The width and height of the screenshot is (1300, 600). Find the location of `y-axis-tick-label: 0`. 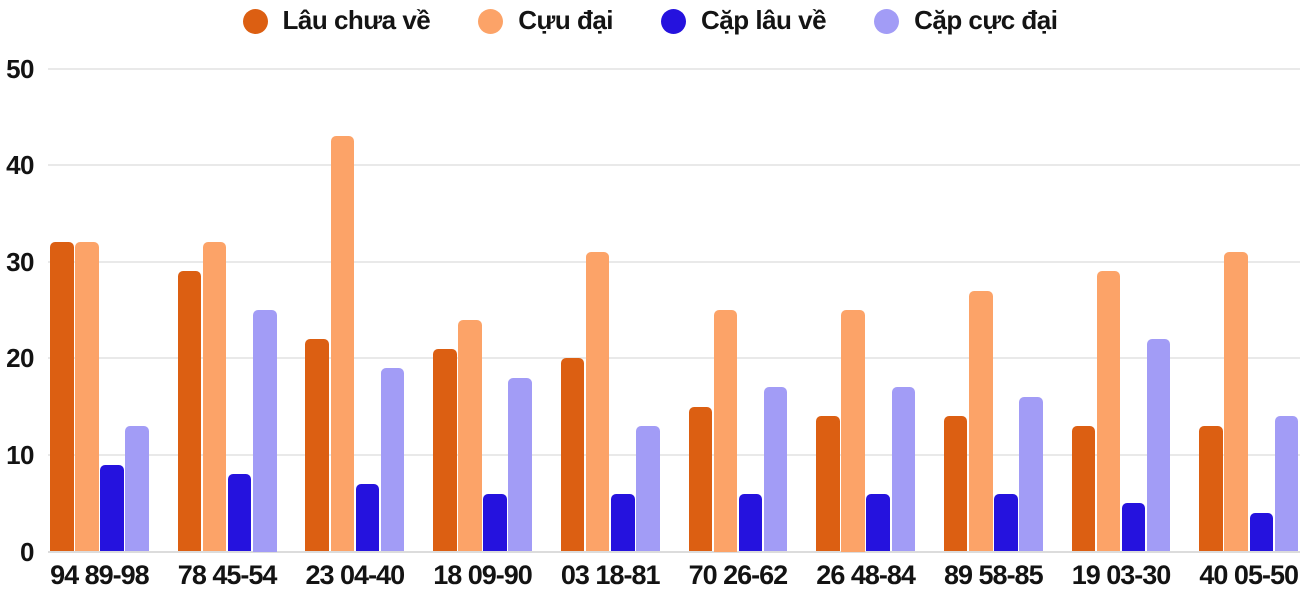

y-axis-tick-label: 0 is located at coordinates (27, 551).